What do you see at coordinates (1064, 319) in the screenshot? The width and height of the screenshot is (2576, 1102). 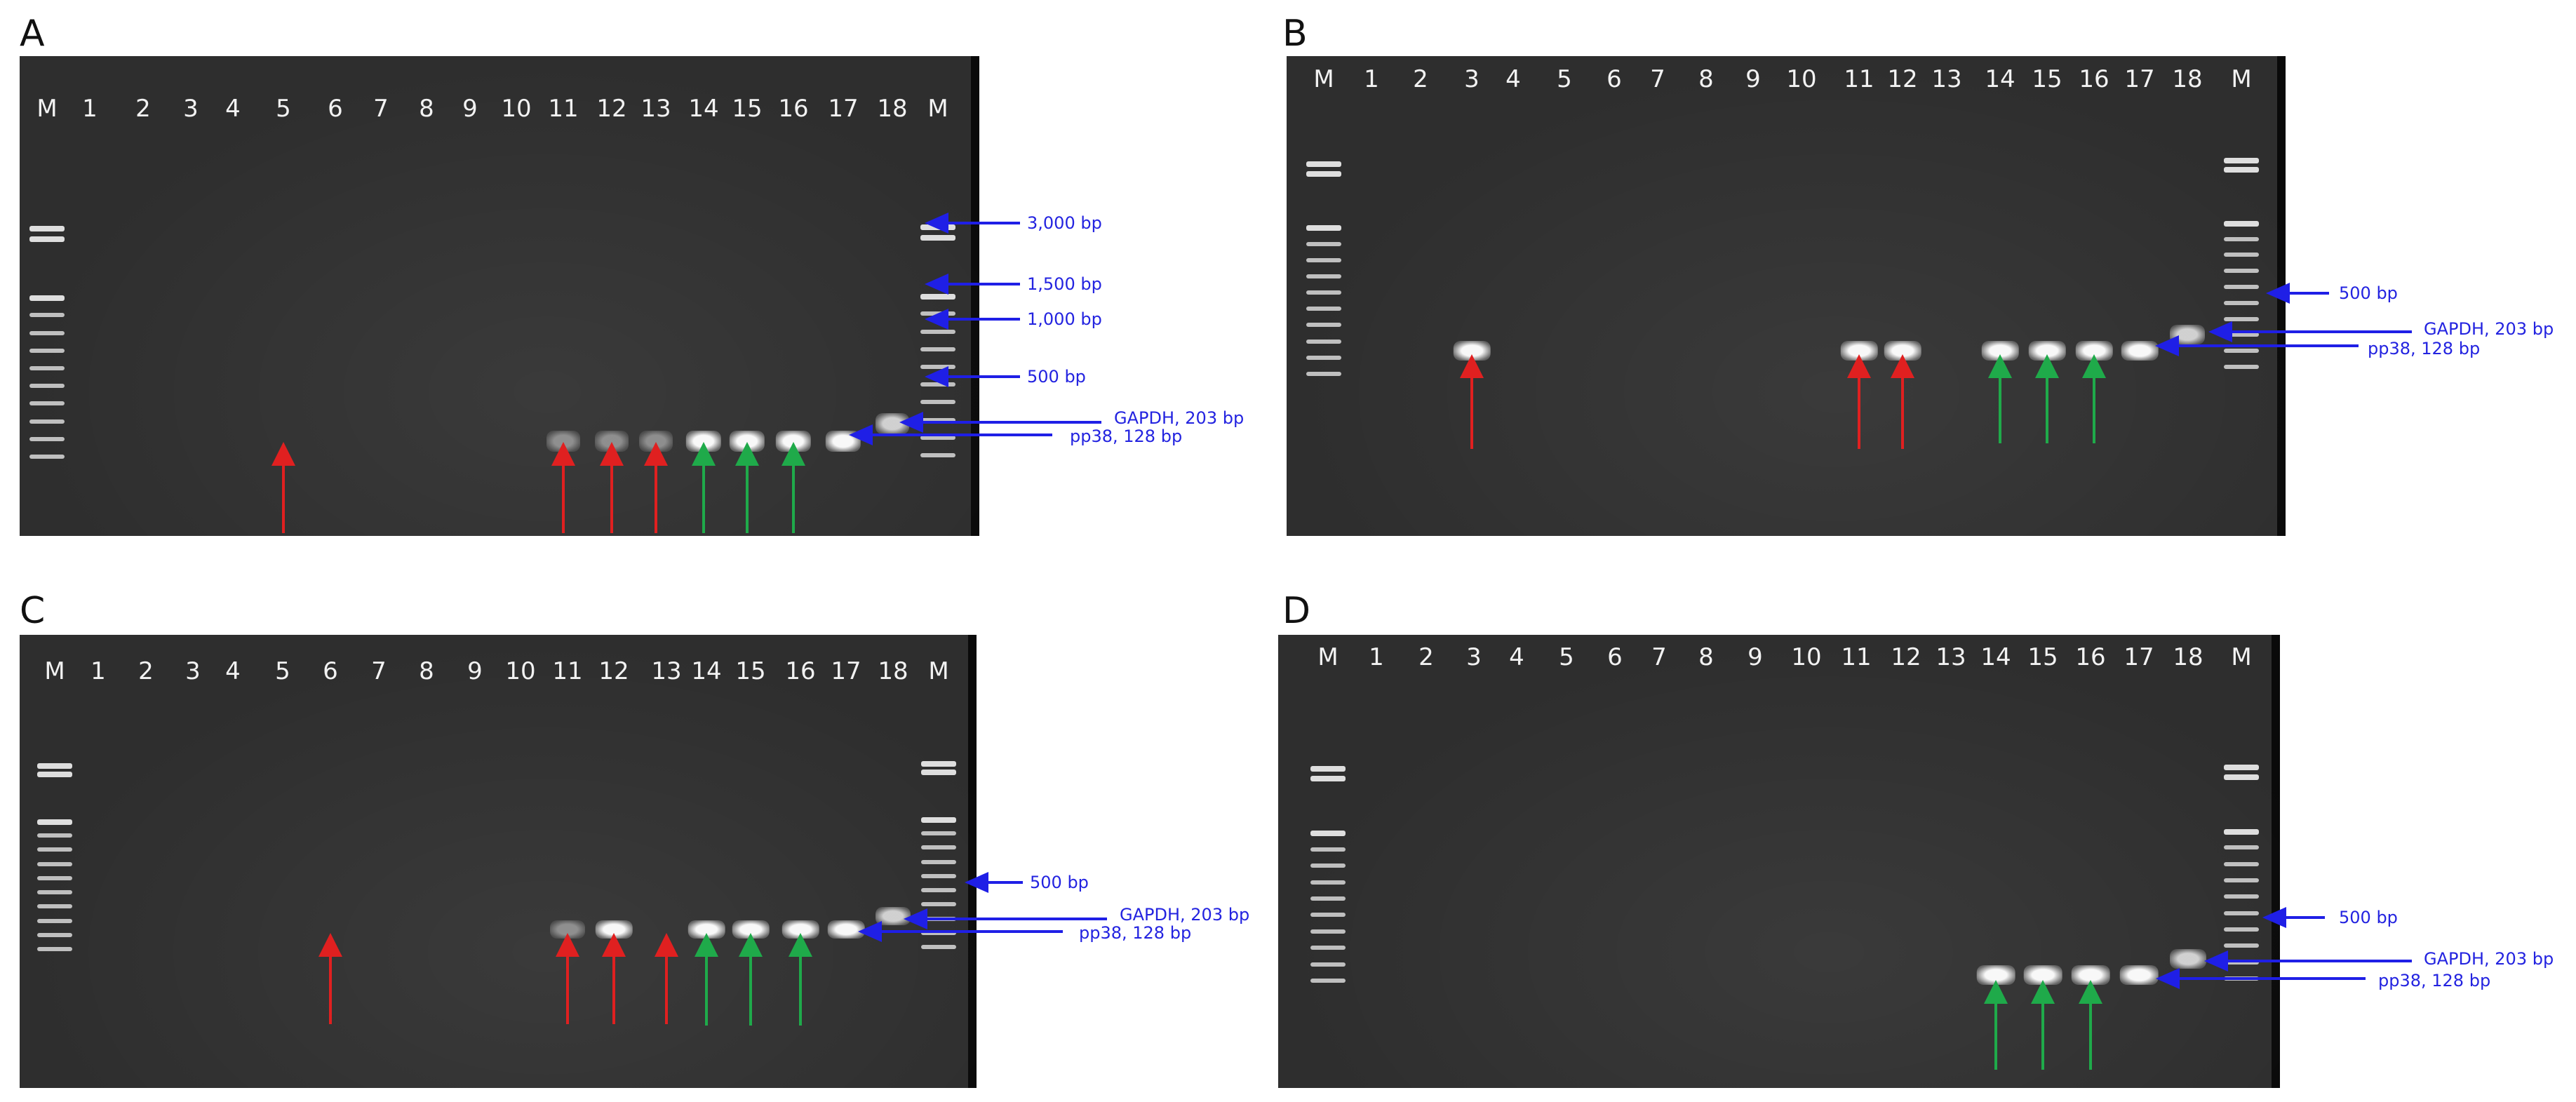 I see `marker-label-1000: 1,000 bp` at bounding box center [1064, 319].